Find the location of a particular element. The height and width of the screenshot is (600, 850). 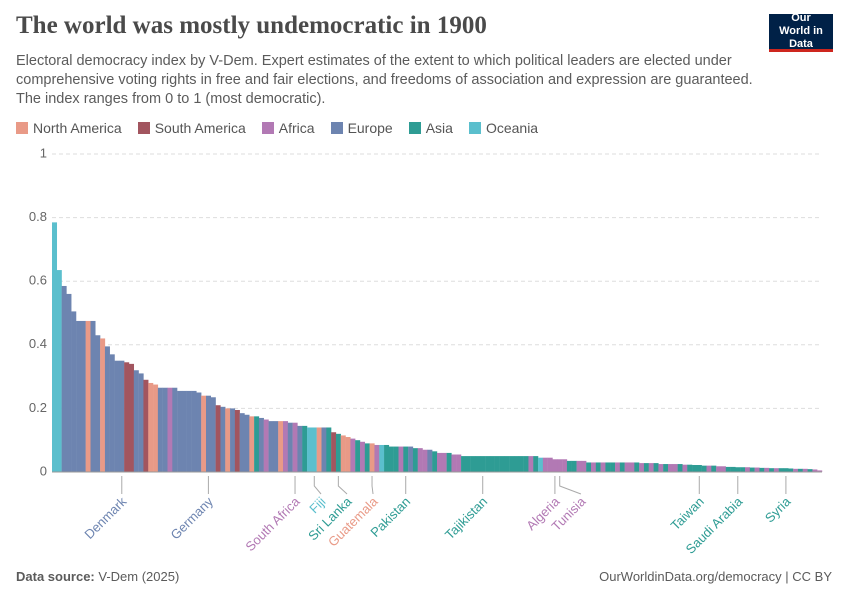

legend-label: North America is located at coordinates (77, 128).